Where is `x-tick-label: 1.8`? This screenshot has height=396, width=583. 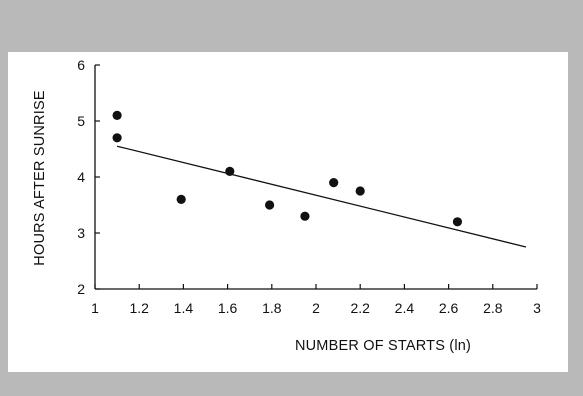 x-tick-label: 1.8 is located at coordinates (272, 308).